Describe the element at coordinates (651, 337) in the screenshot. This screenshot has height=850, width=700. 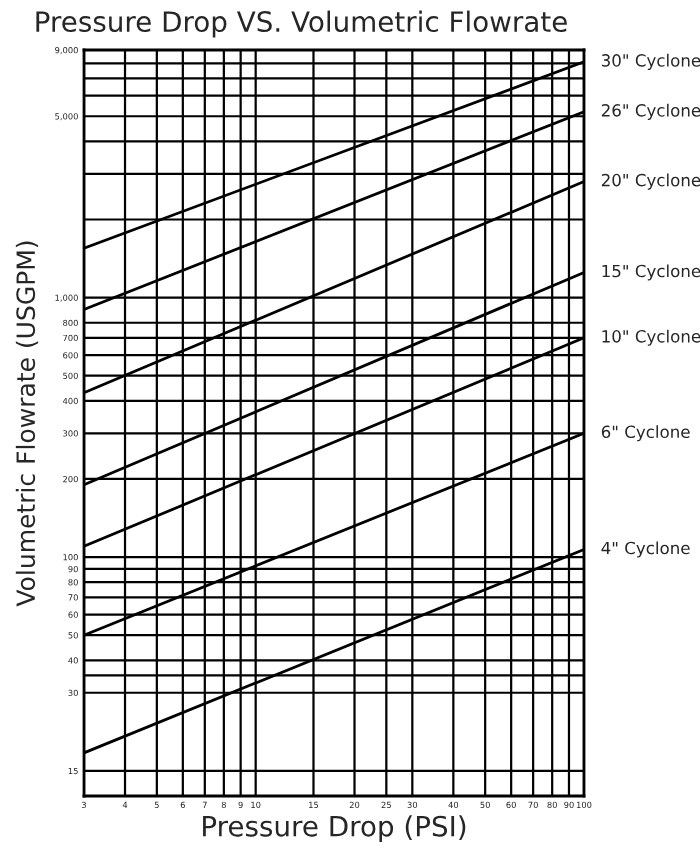
I see `series-label: 10" Cyclone` at that location.